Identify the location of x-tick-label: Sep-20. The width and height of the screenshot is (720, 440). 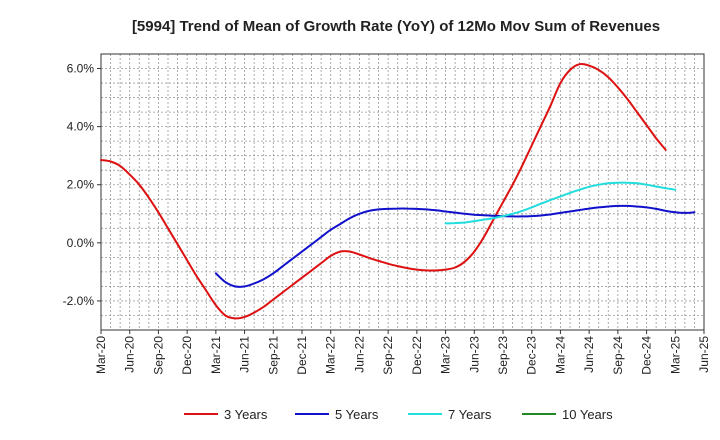
(158, 355).